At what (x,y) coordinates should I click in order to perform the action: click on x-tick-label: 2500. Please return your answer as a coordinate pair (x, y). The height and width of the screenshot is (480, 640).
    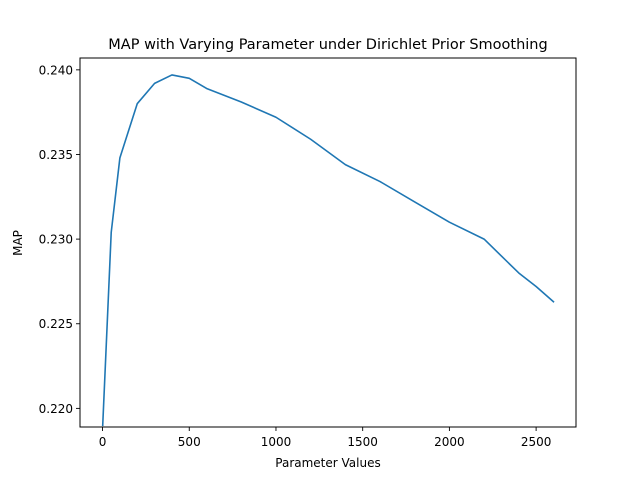
    Looking at the image, I should click on (536, 442).